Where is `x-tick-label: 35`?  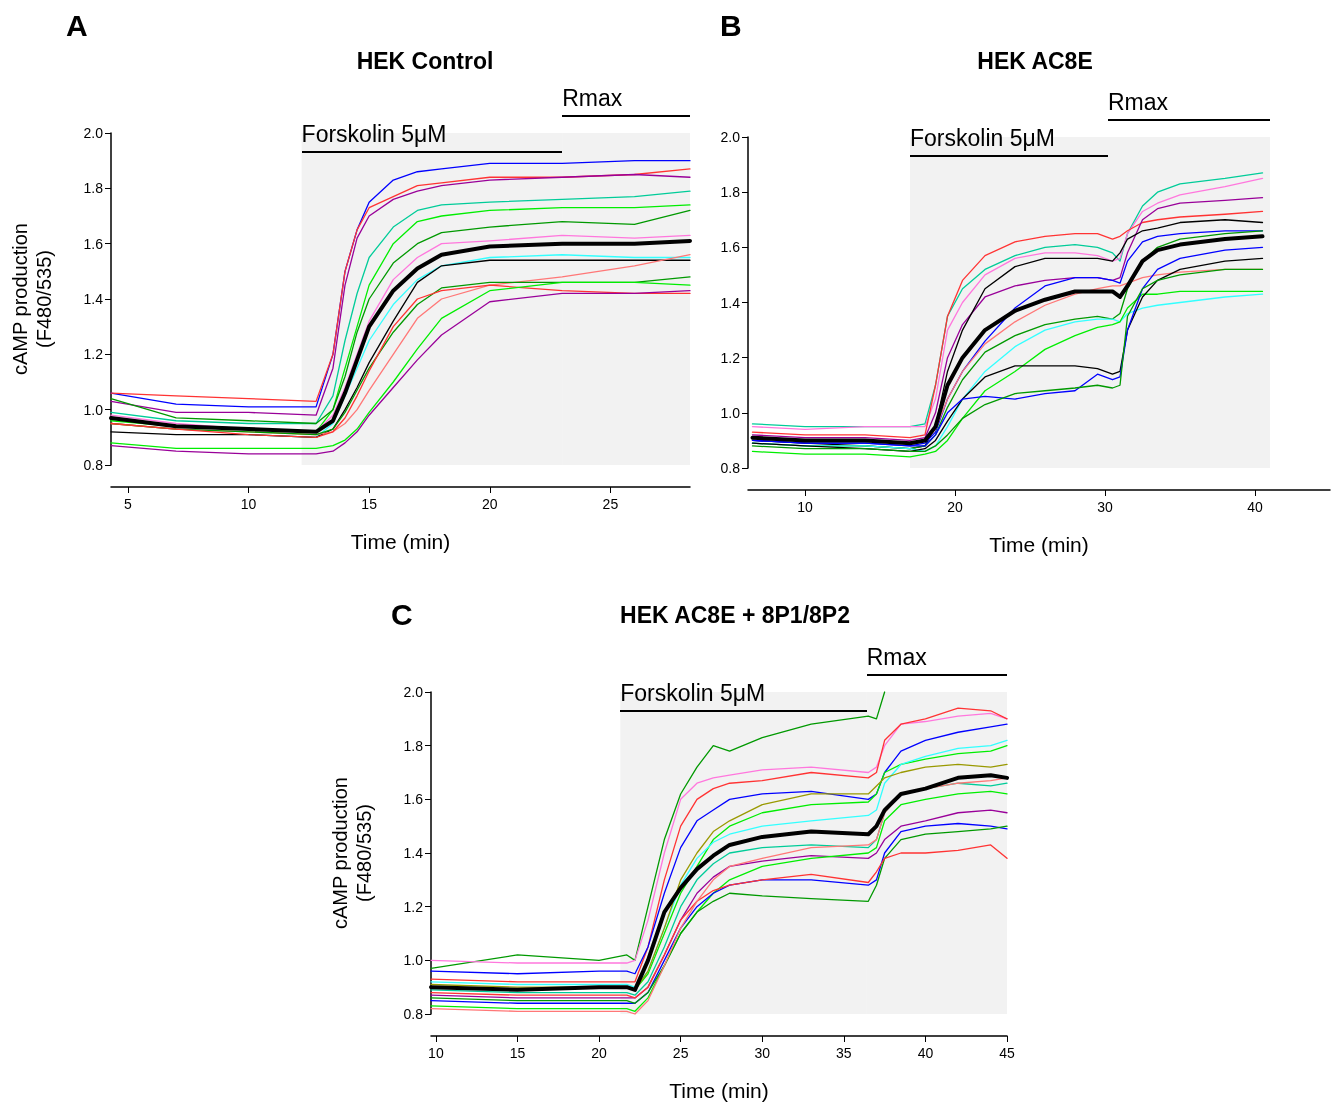 x-tick-label: 35 is located at coordinates (844, 1053).